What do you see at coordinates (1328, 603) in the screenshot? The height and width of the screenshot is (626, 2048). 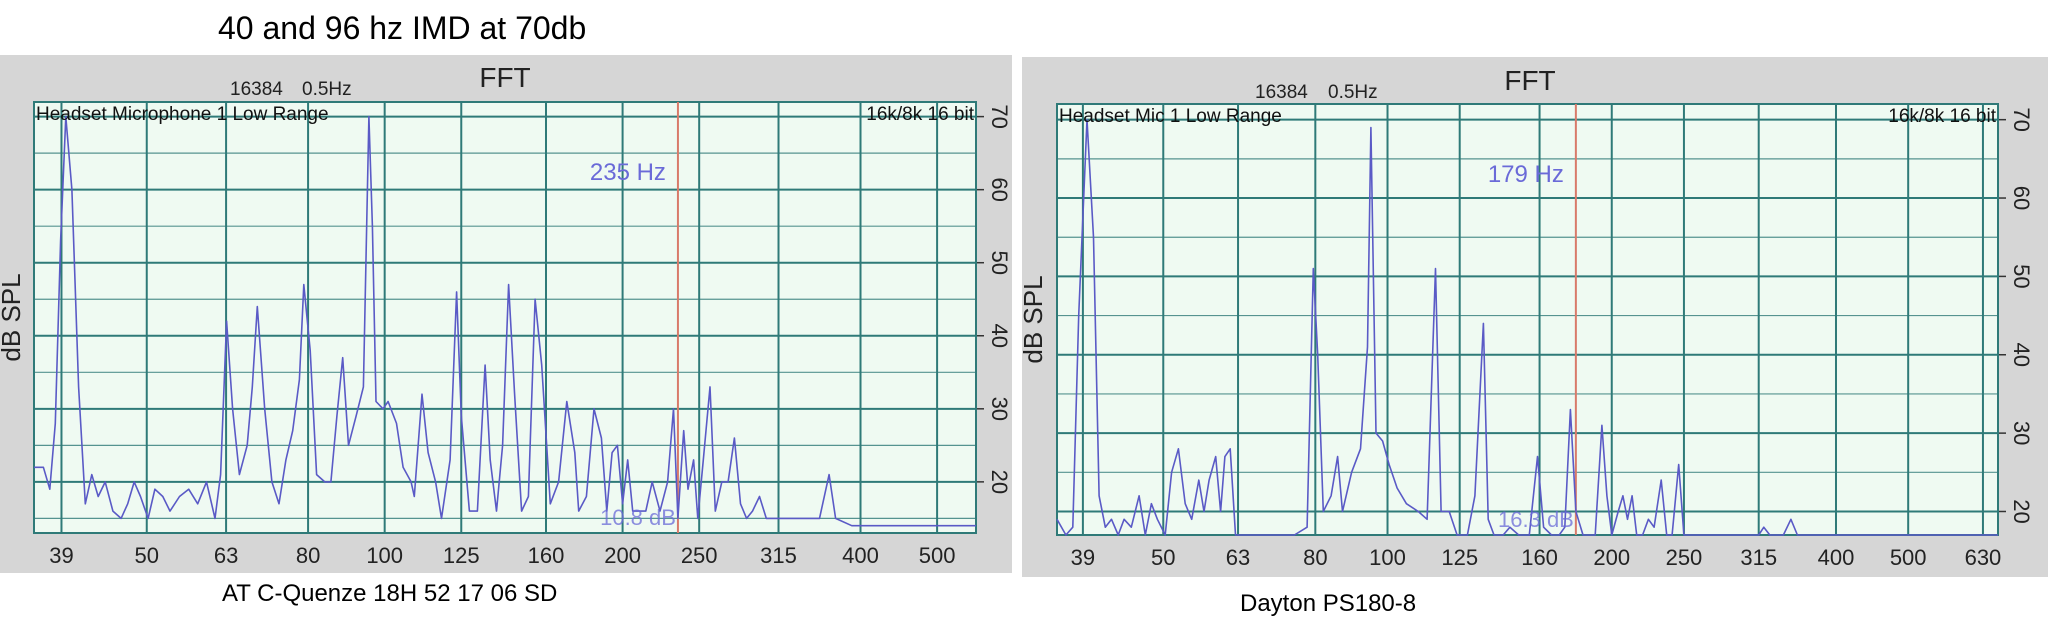 I see `caption-right: Dayton PS180-8` at bounding box center [1328, 603].